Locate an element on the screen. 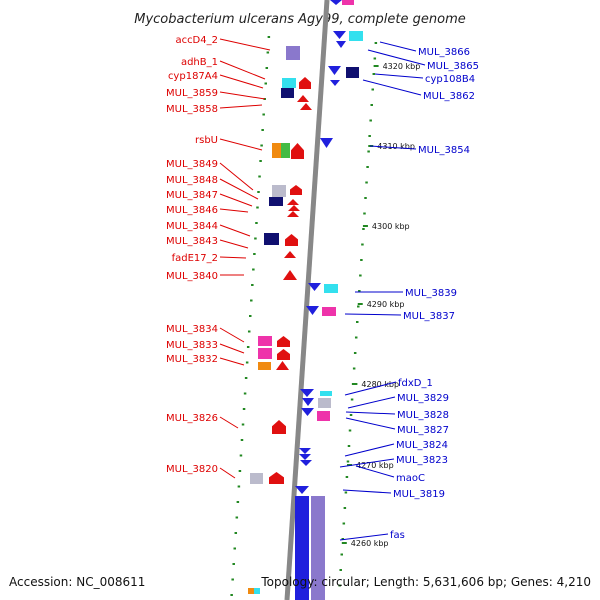 The image size is (600, 600). right-gene-label: MUL_3824 is located at coordinates (422, 445).